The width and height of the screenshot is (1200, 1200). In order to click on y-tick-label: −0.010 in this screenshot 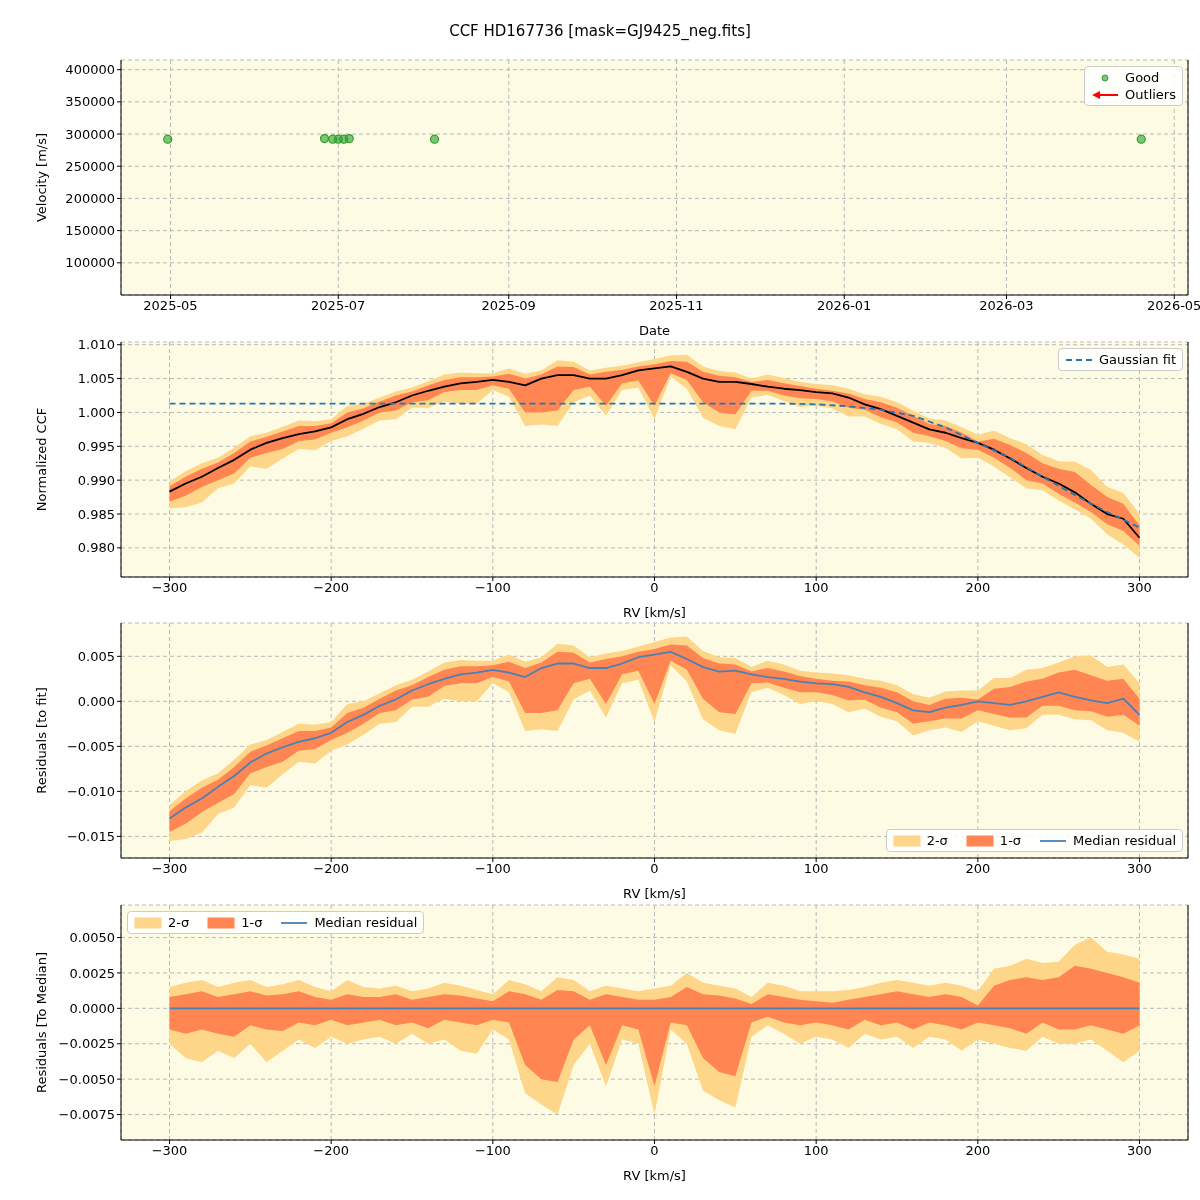, I will do `click(90, 791)`.